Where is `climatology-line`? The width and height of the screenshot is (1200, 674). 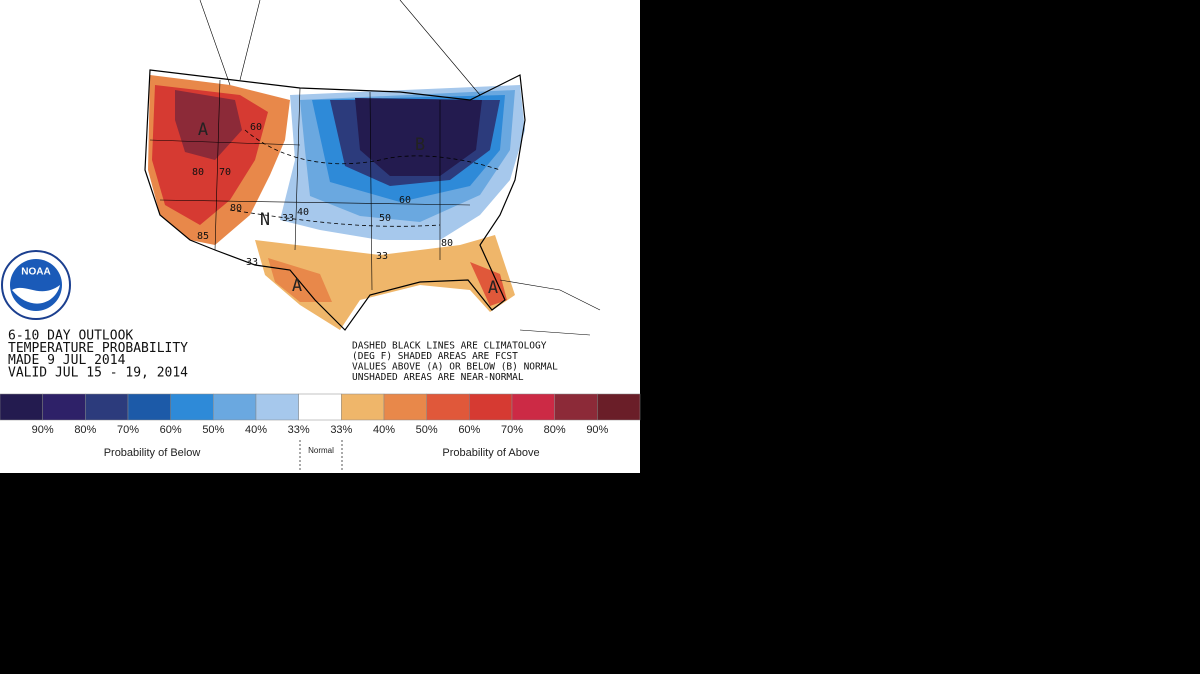
climatology-line is located at coordinates (365, 178).